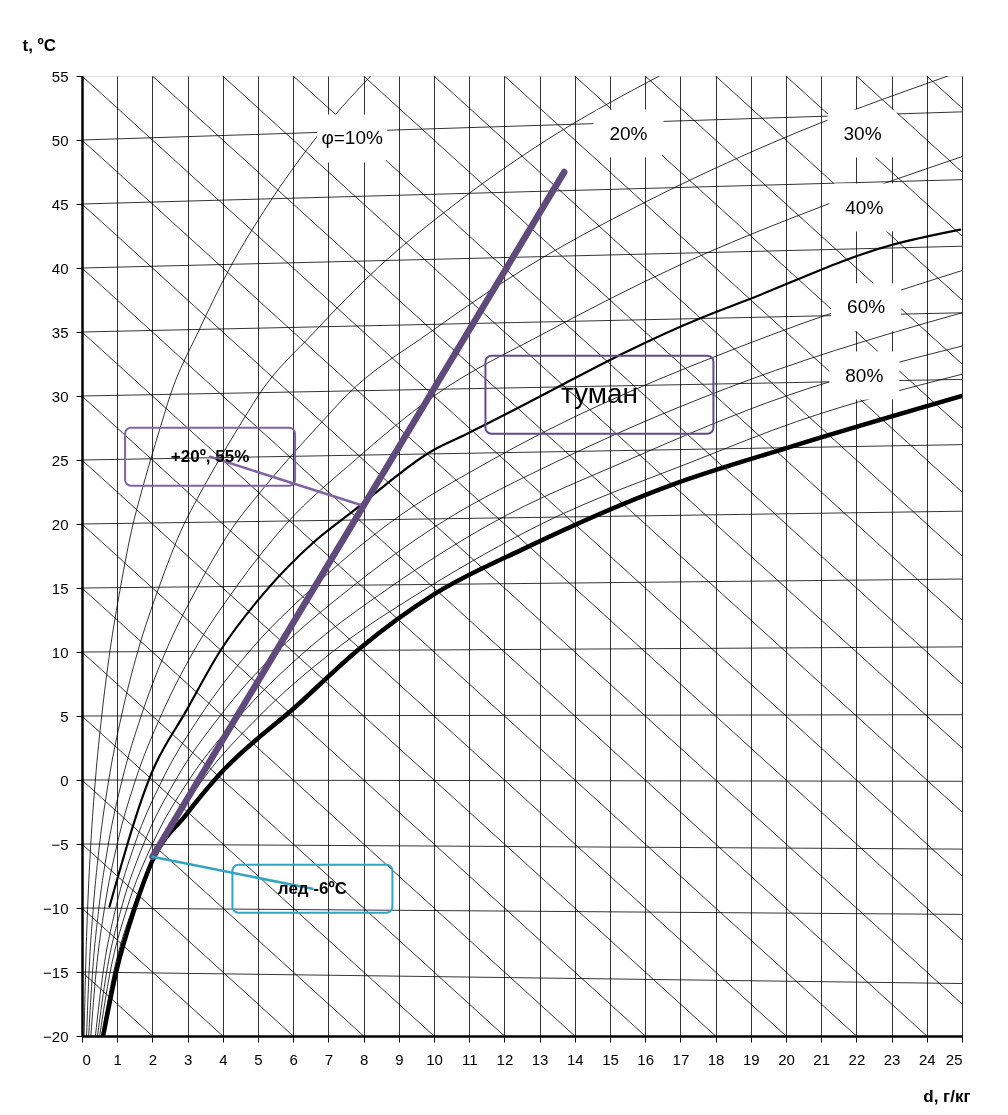 The image size is (1008, 1115). What do you see at coordinates (862, 133) in the screenshot?
I see `annotation: 30%` at bounding box center [862, 133].